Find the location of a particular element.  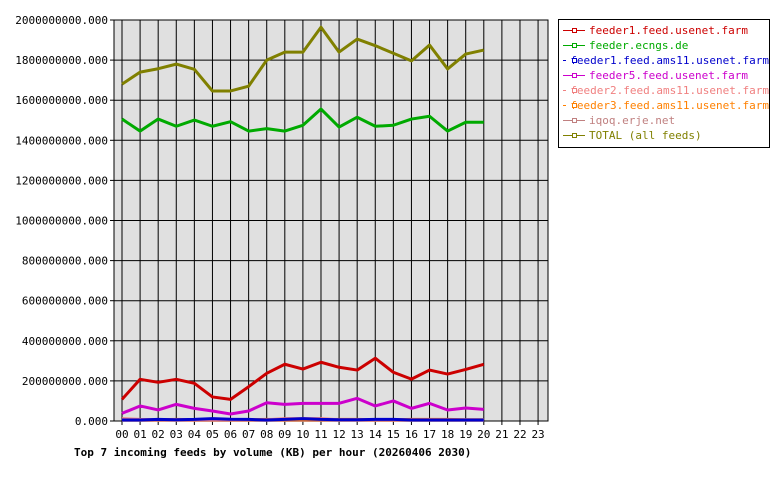

x-tick-label: 14 is located at coordinates (376, 434).